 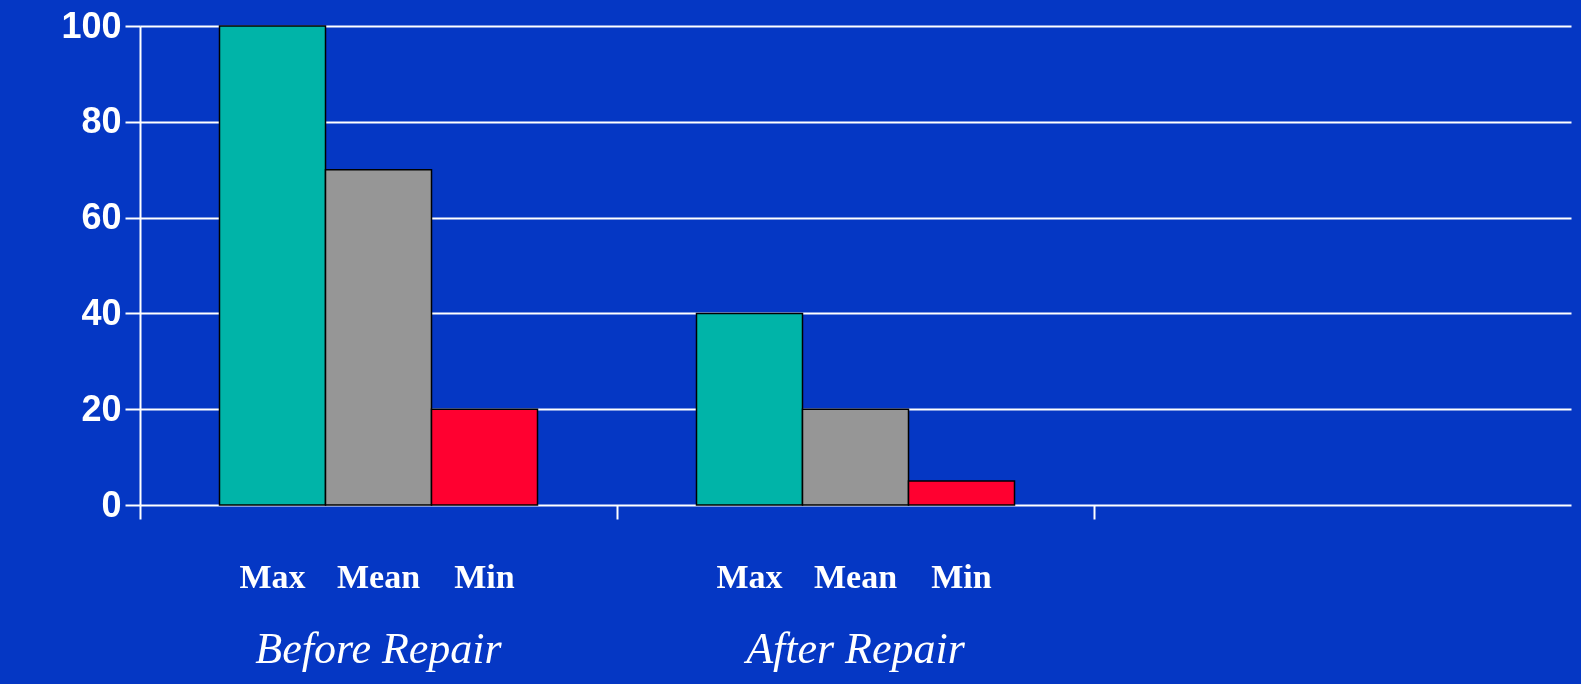 I want to click on series-label: Min, so click(x=484, y=576).